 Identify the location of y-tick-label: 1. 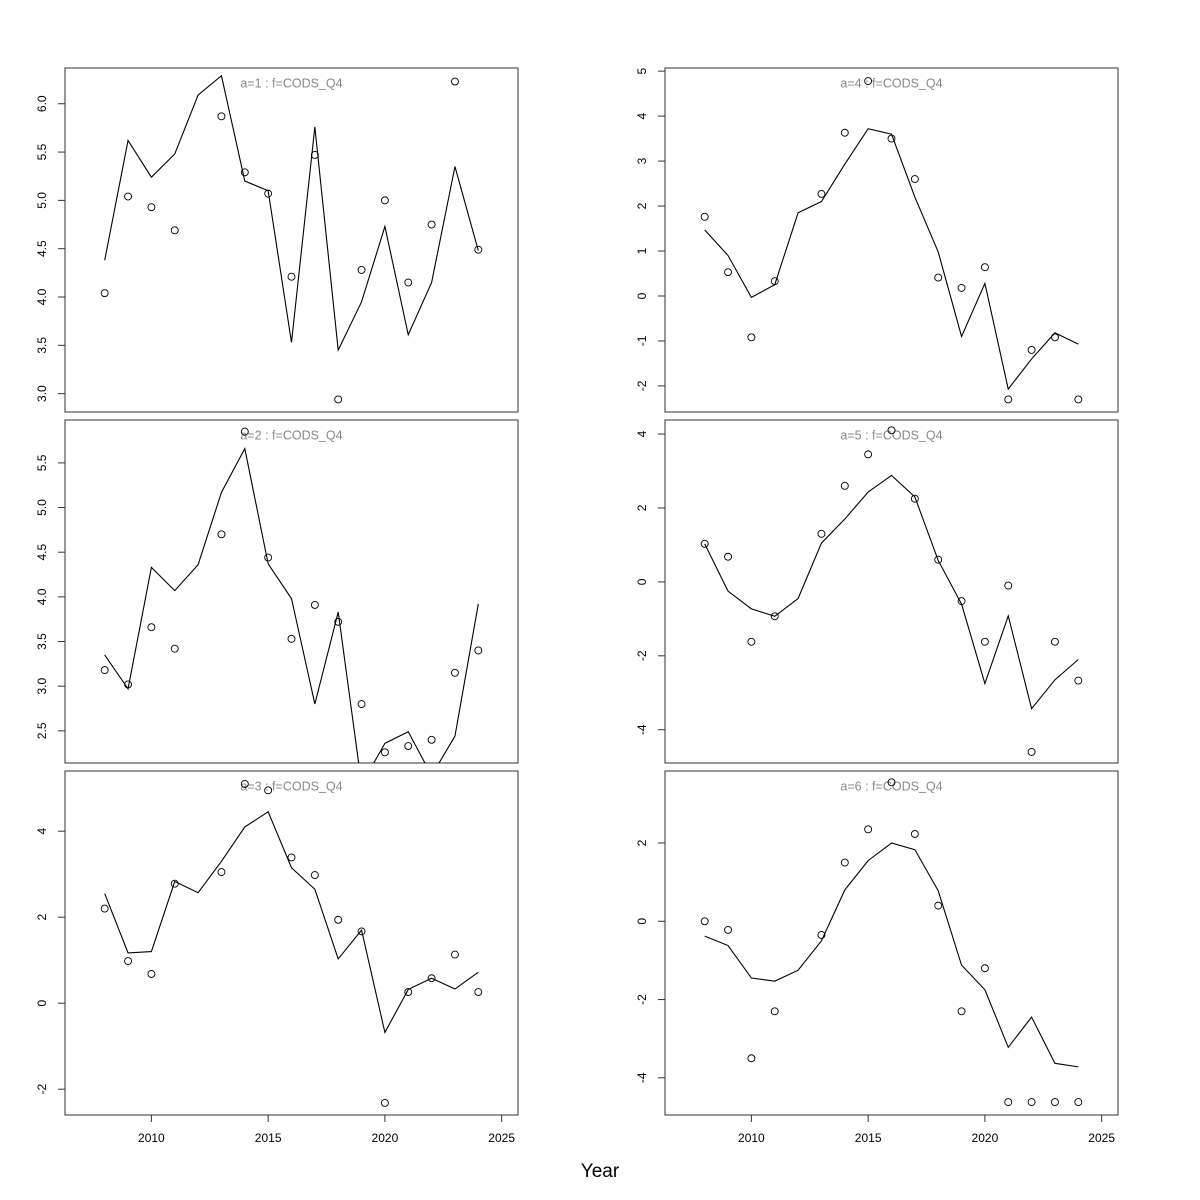
(642, 250).